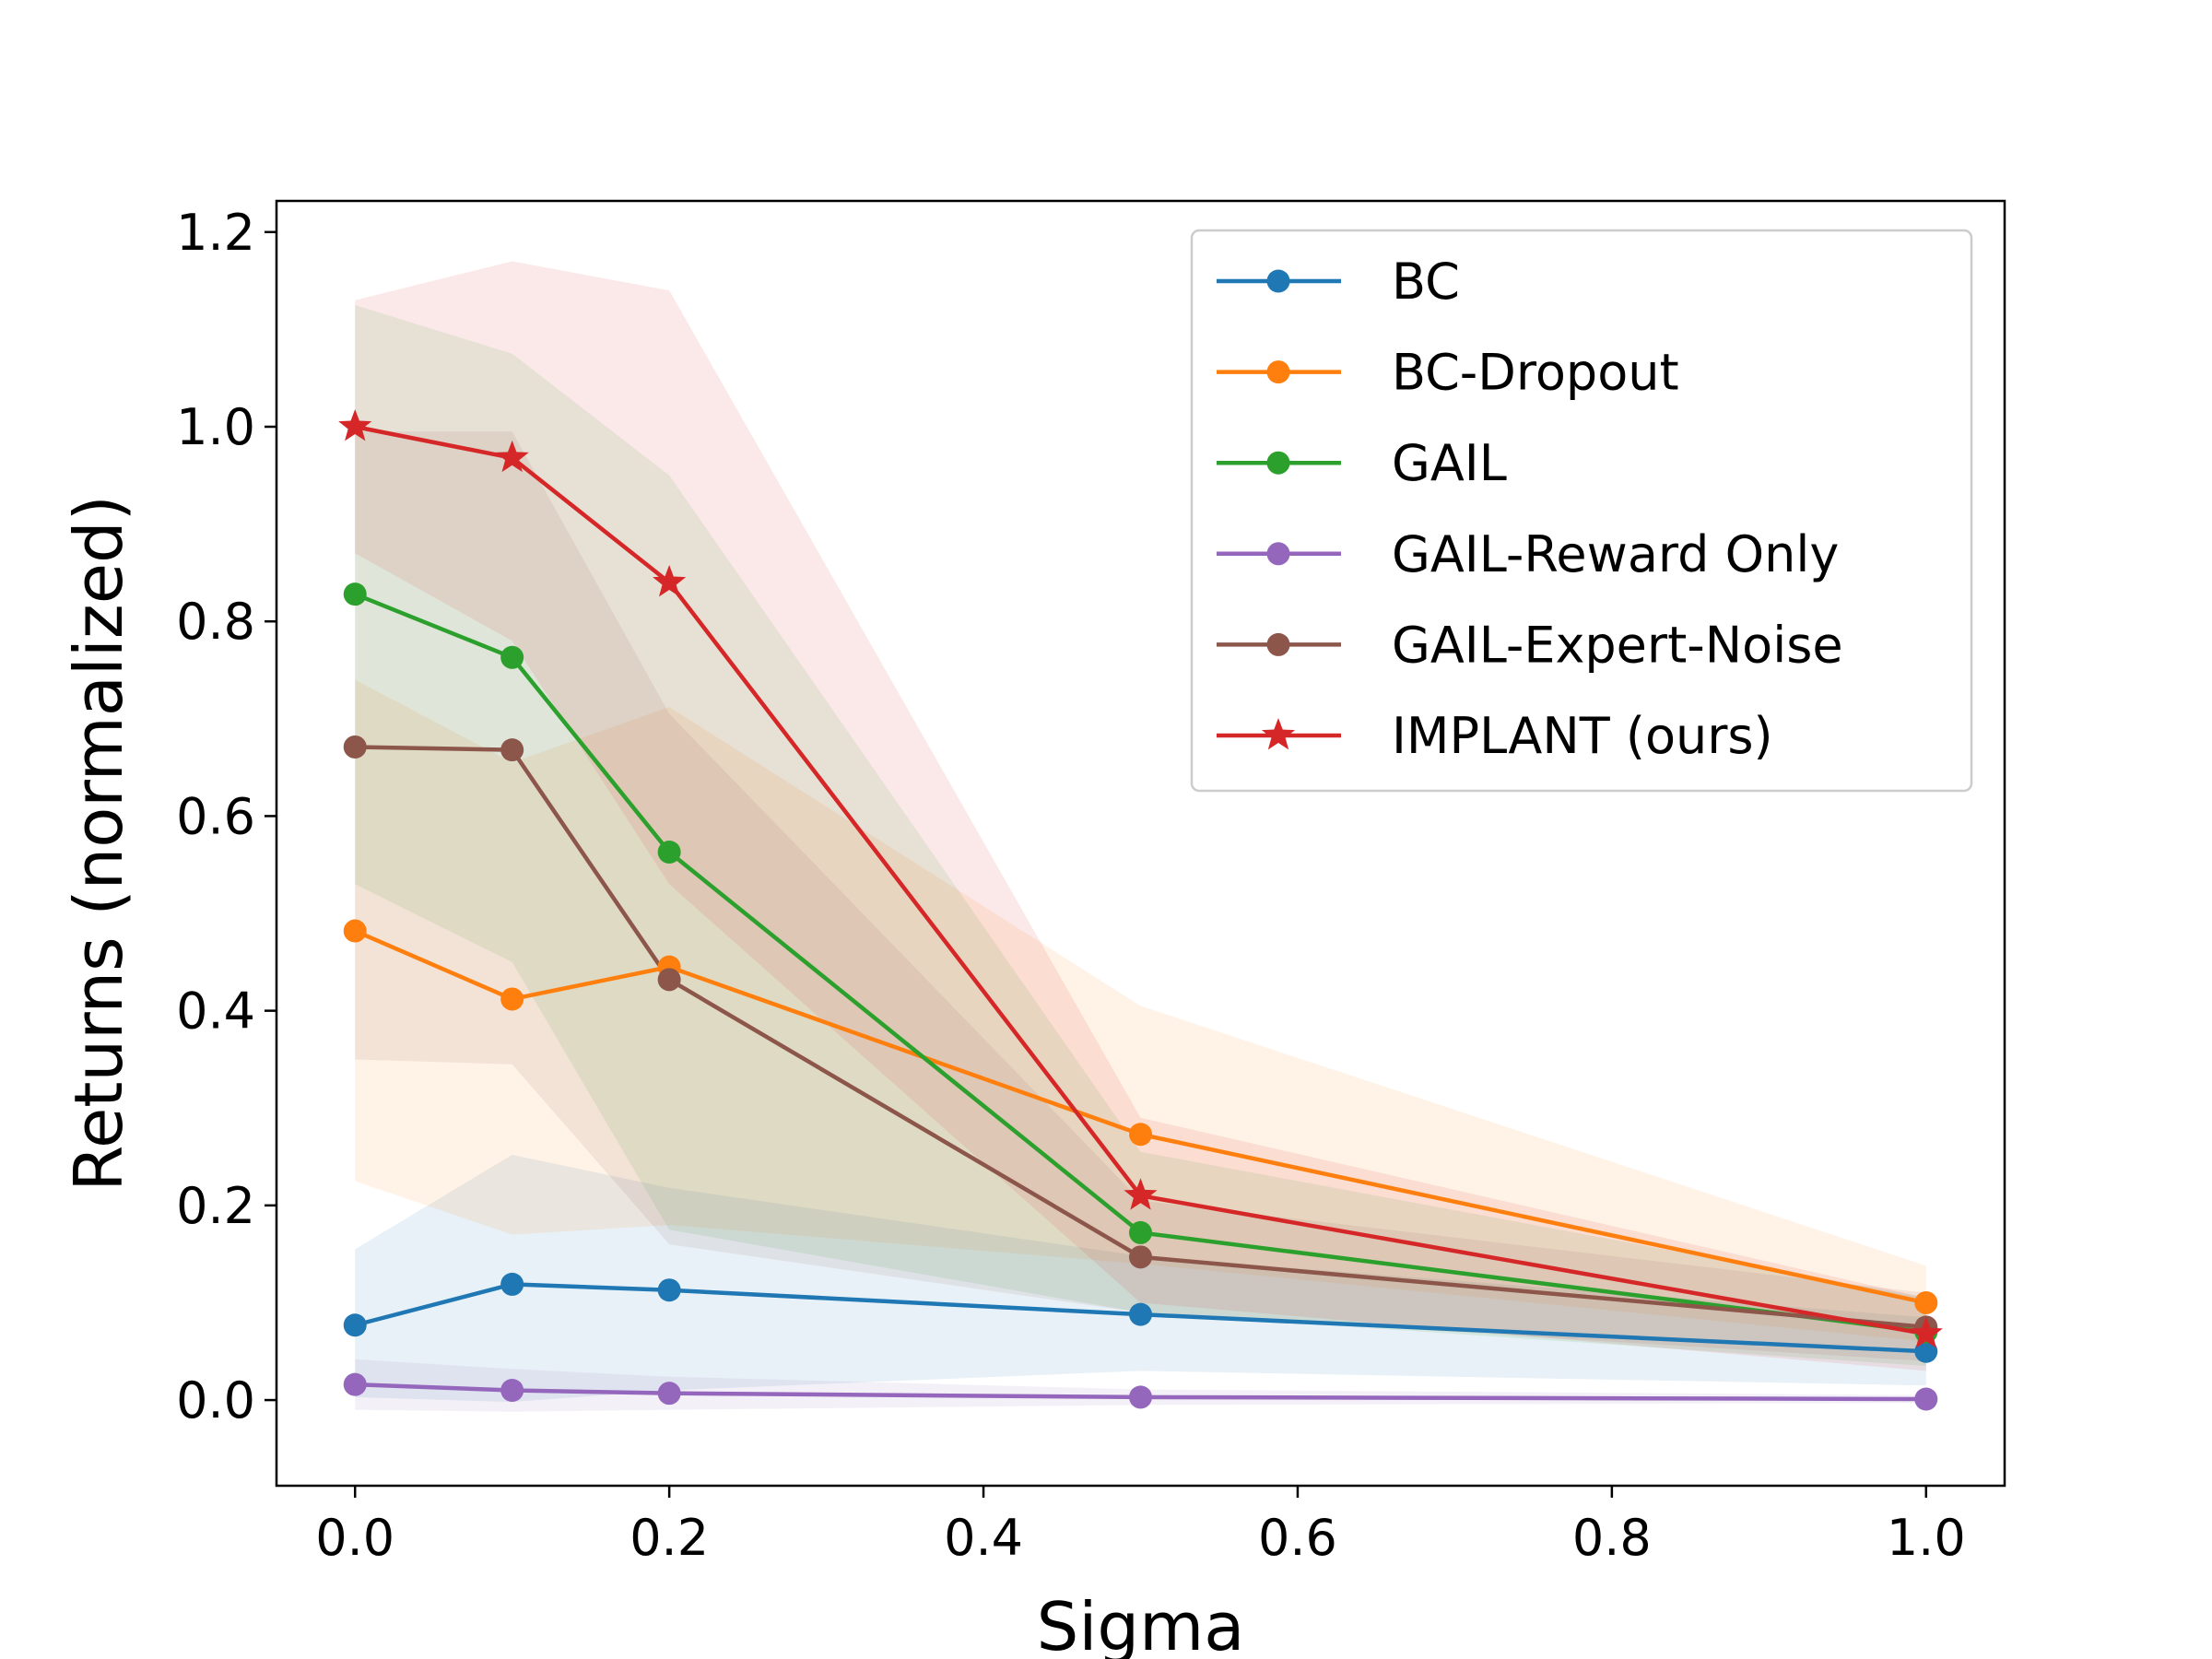  Describe the element at coordinates (1617, 645) in the screenshot. I see `legend-label-gail-expert-noise: GAIL-Expert-Noise` at that location.